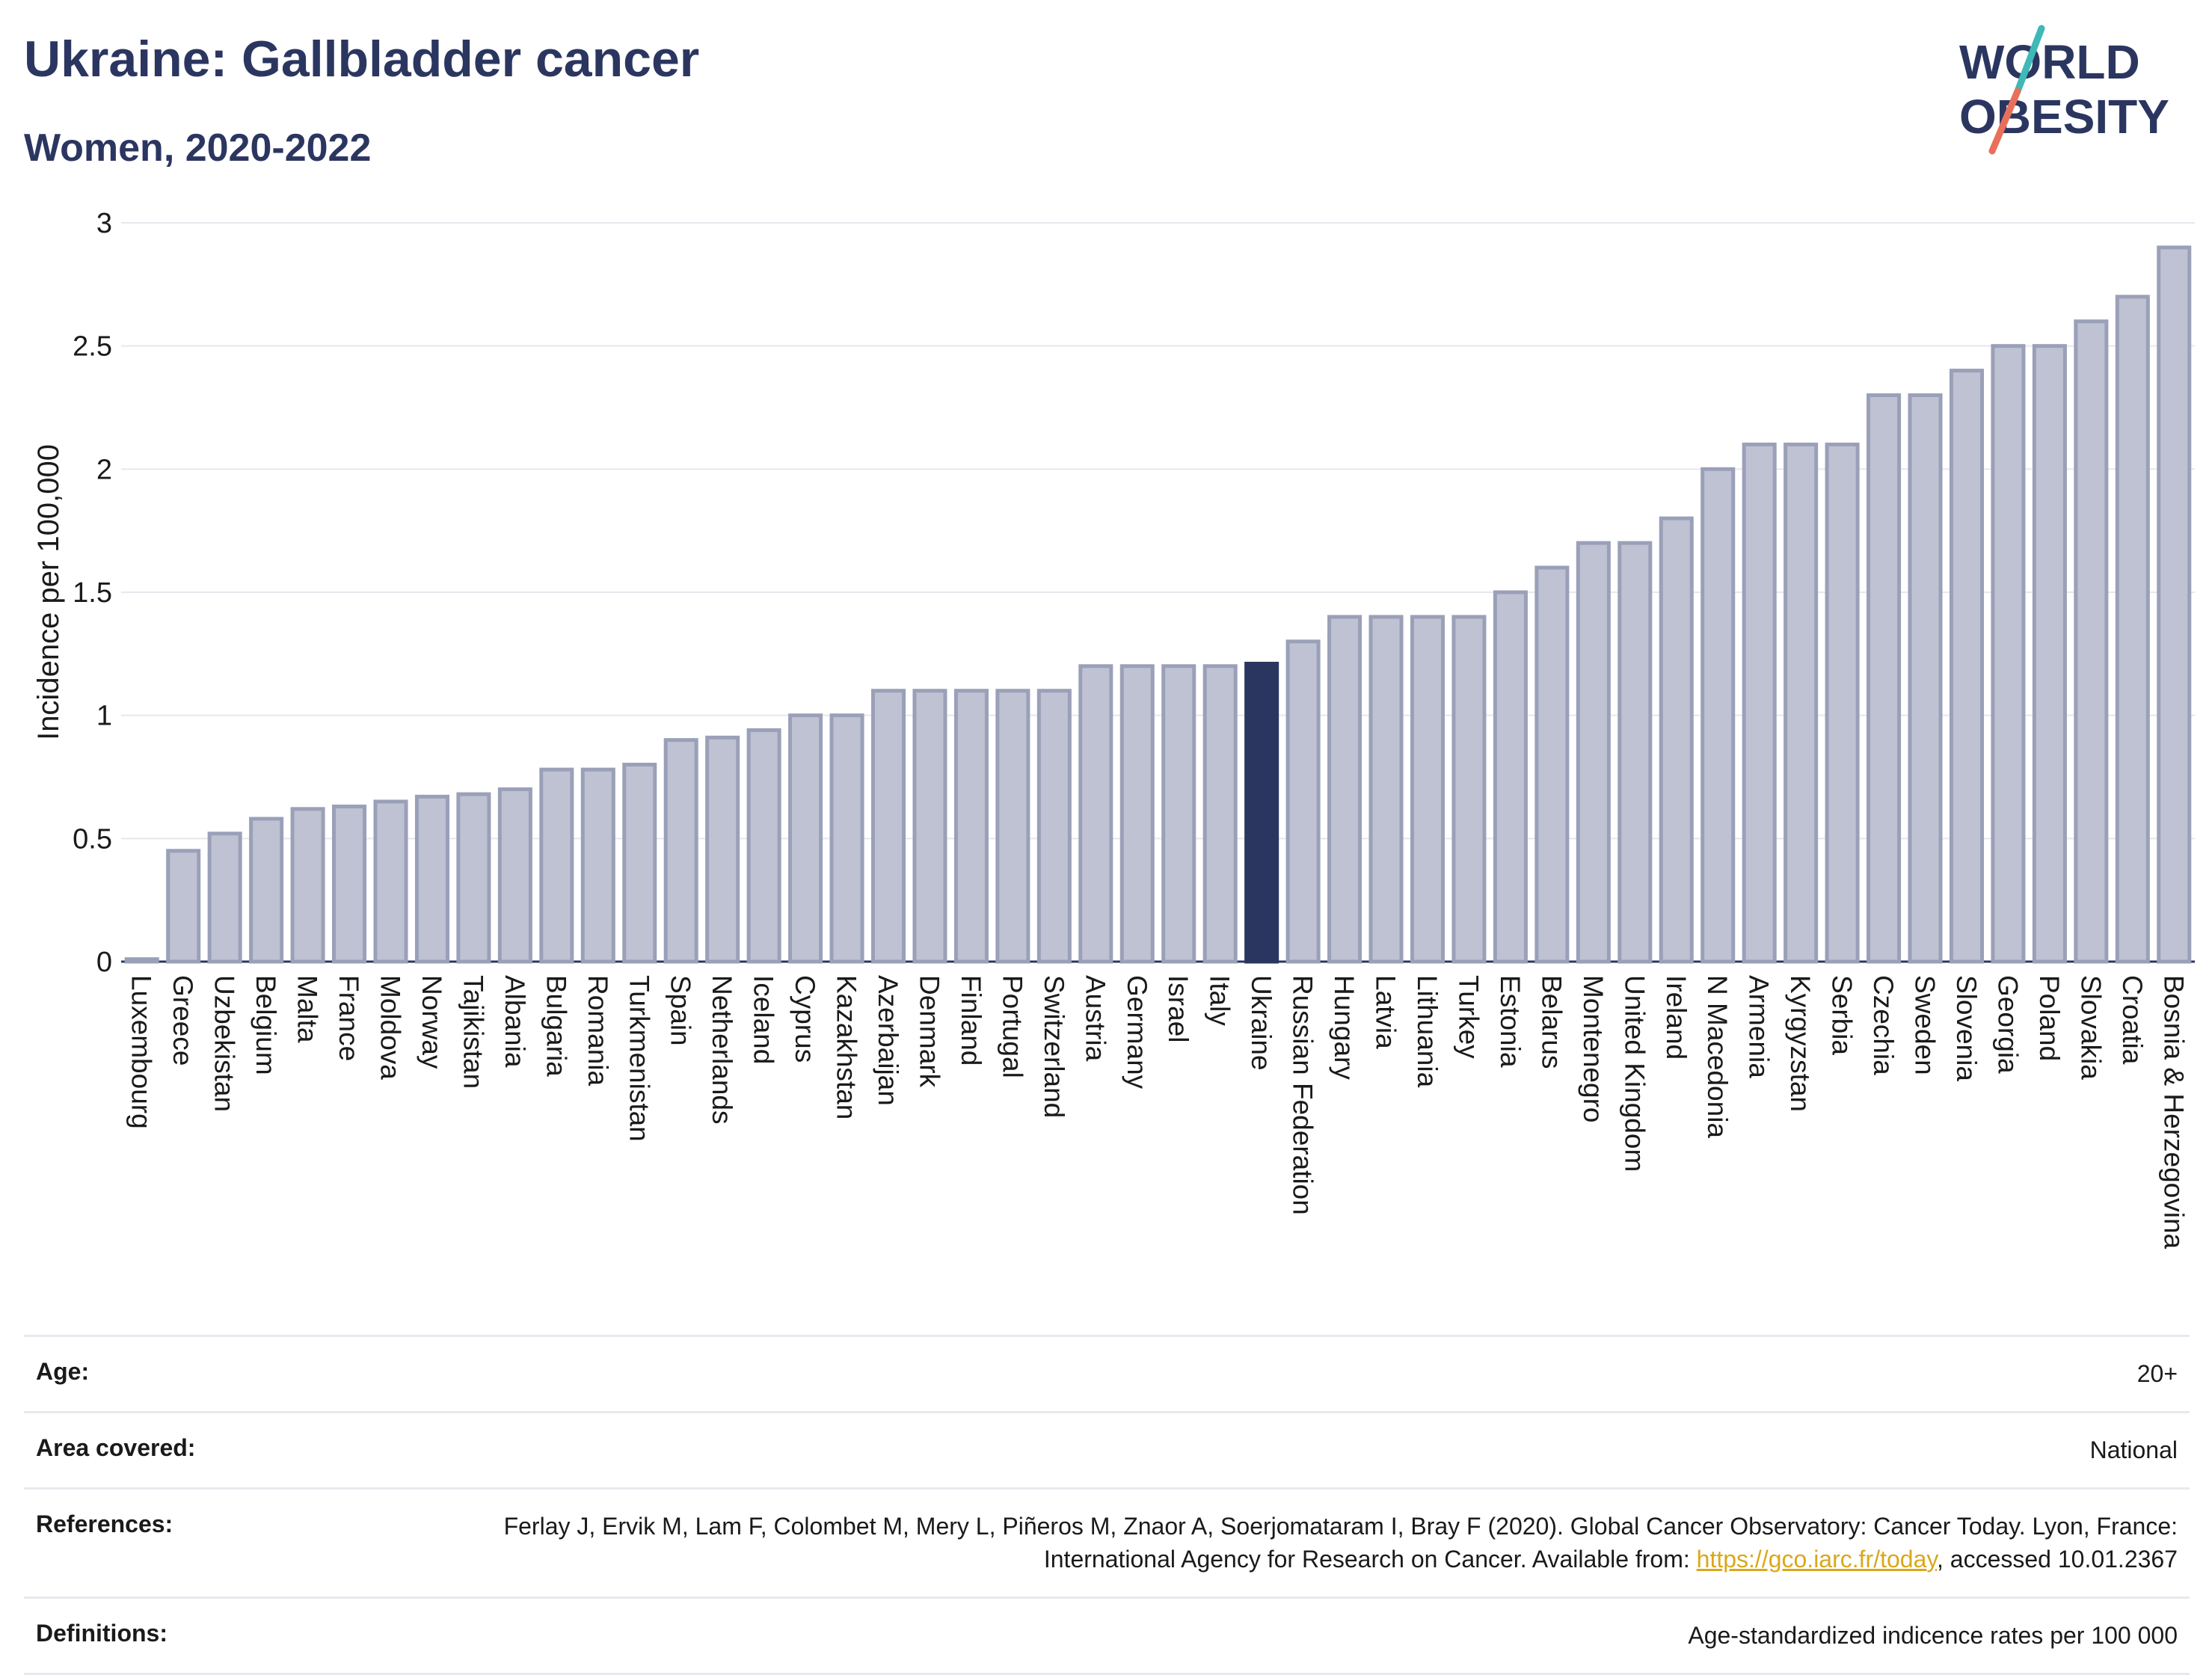  What do you see at coordinates (1759, 1026) in the screenshot?
I see `x-tick-label: Armenia` at bounding box center [1759, 1026].